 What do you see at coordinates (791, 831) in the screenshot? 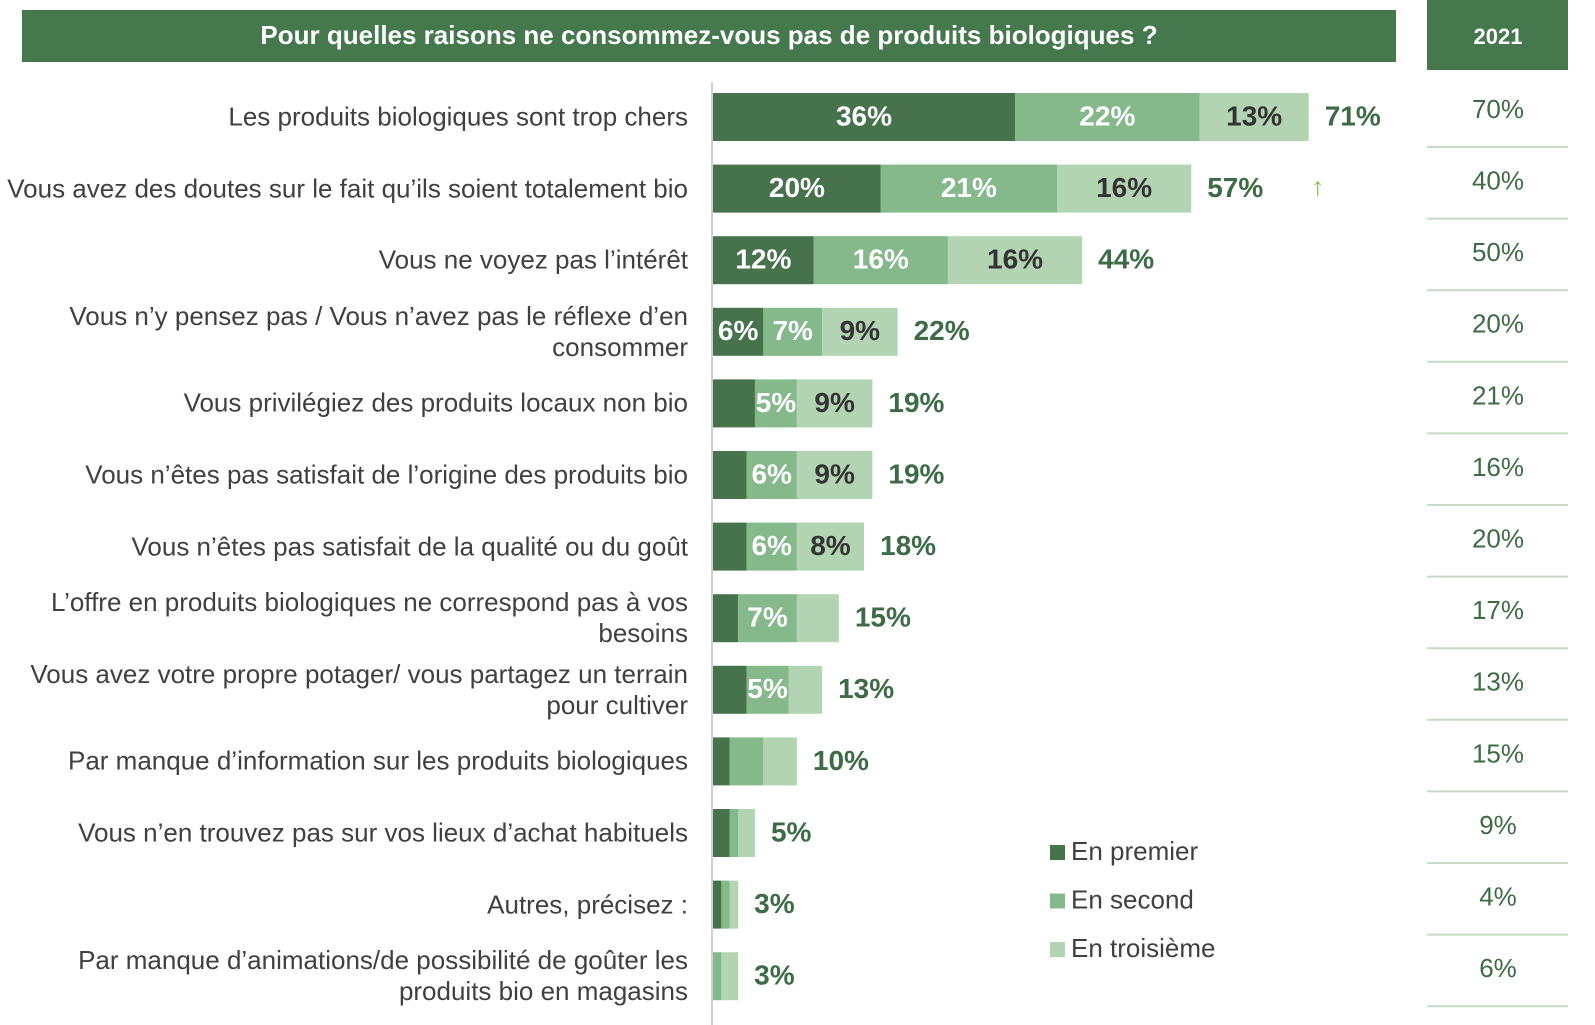
I see `total-label: 5%` at bounding box center [791, 831].